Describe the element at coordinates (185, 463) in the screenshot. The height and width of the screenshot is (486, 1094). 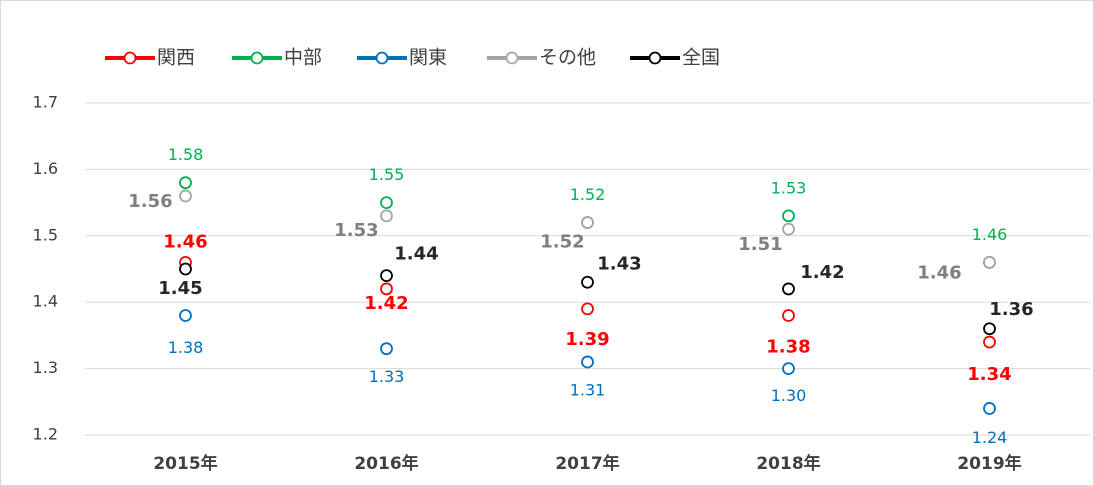
I see `x-tick-label: 2015年` at that location.